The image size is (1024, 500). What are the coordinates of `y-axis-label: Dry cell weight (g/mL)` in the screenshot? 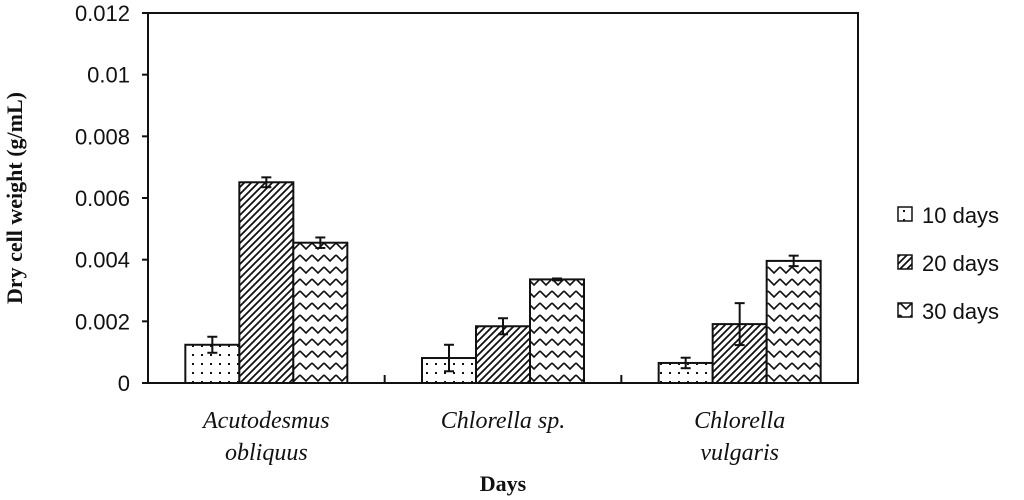 It's located at (14, 198).